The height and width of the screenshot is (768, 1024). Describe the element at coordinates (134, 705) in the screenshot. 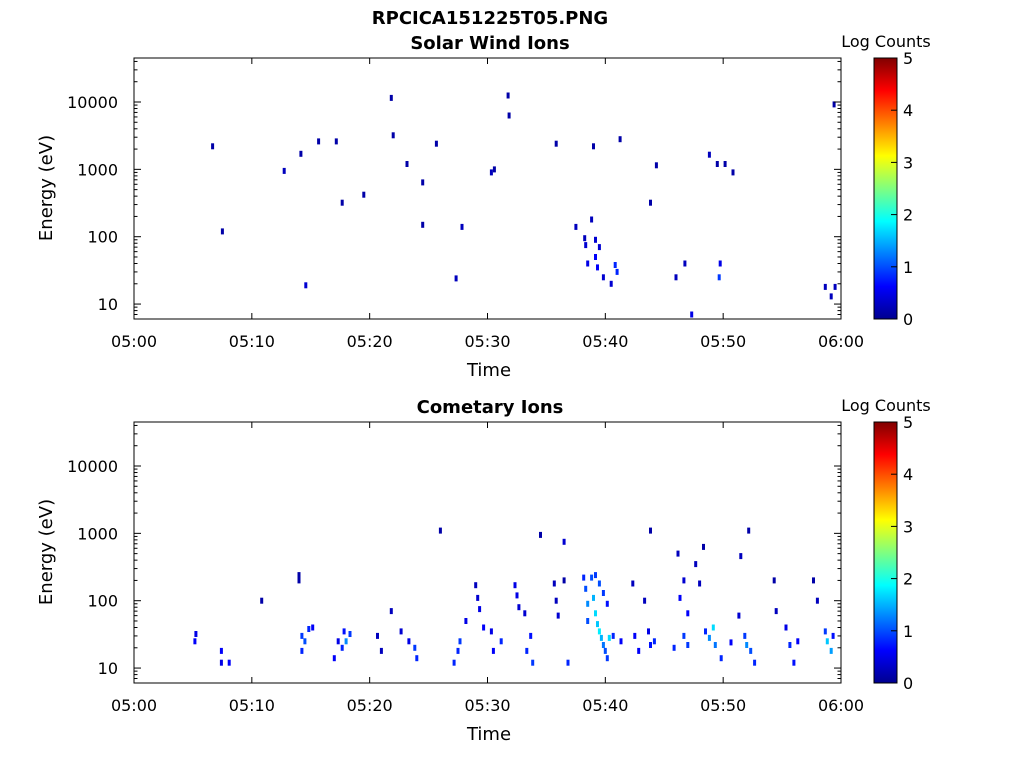

I see `x-tick-label: 05:00` at that location.